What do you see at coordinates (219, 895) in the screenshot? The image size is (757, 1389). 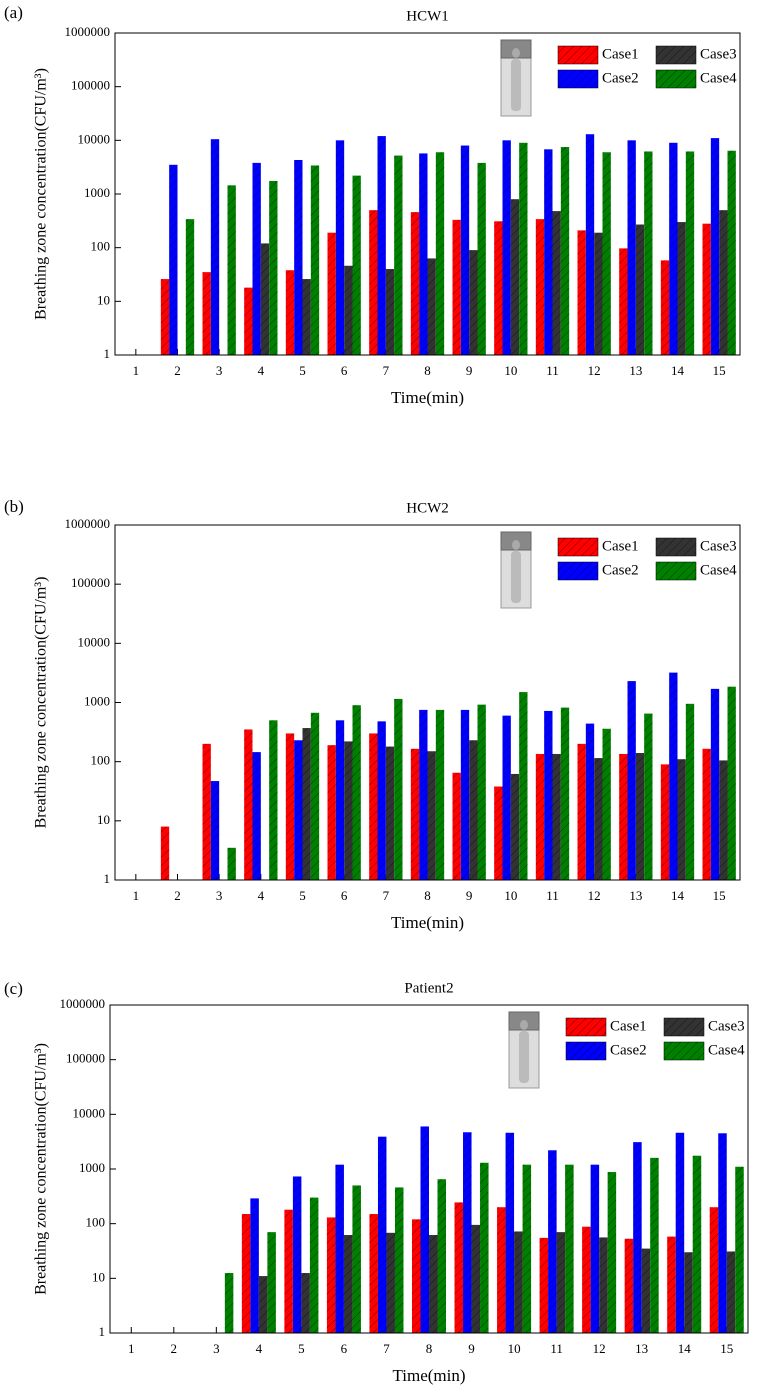 I see `x-tick-label: 3` at bounding box center [219, 895].